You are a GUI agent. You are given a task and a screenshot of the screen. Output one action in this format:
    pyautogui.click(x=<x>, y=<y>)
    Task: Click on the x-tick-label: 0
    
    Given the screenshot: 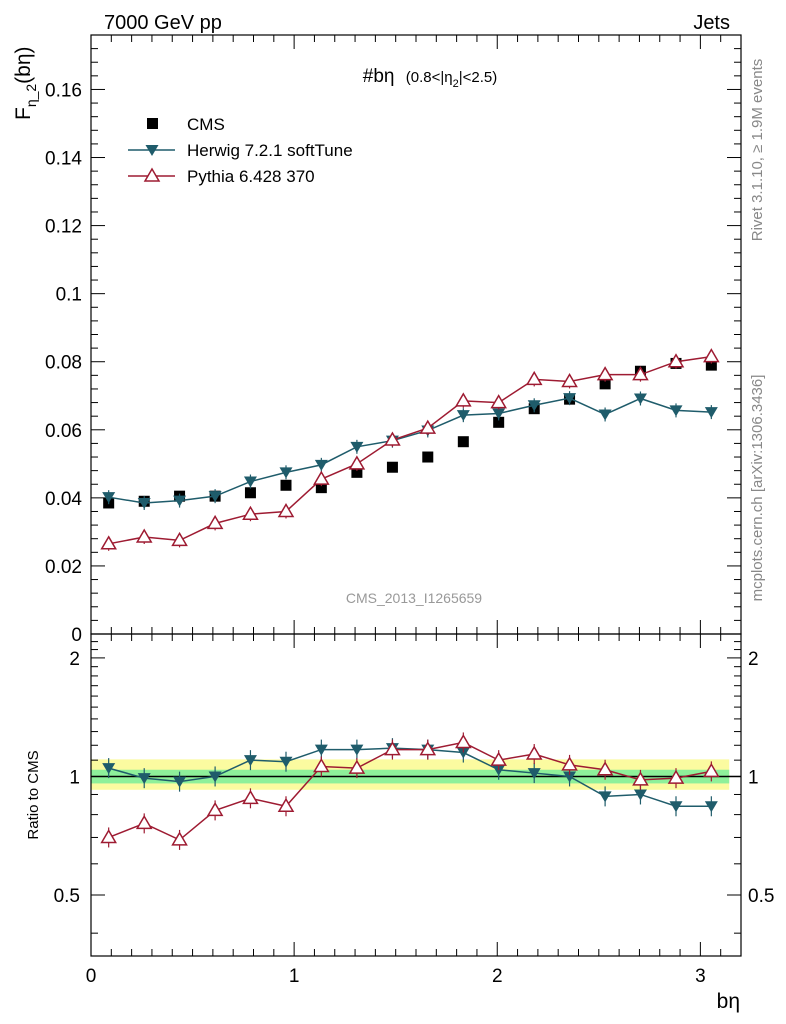 What is the action you would take?
    pyautogui.click(x=91, y=976)
    